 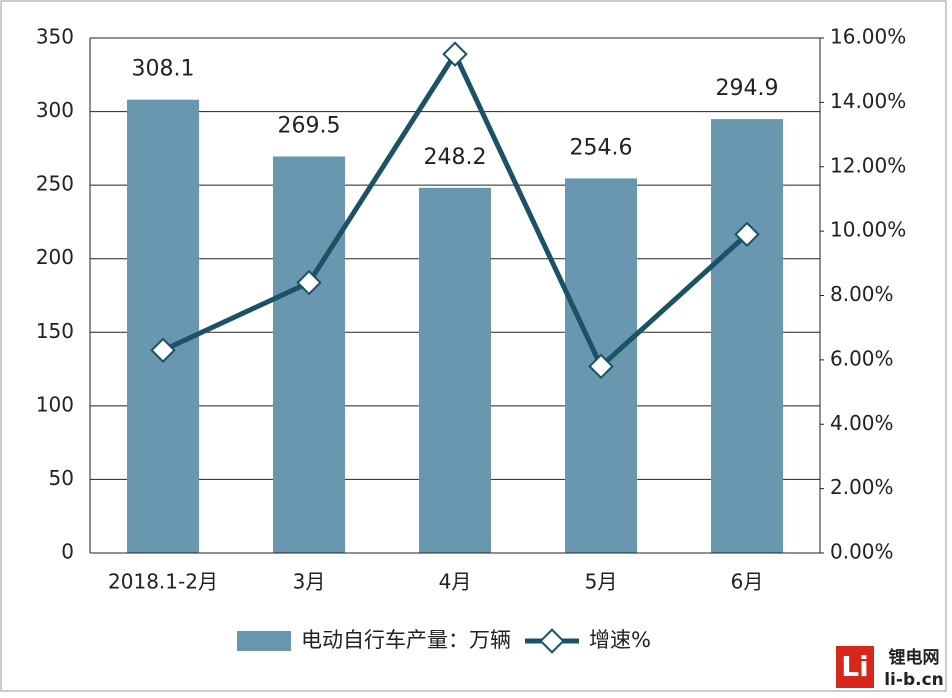 I want to click on x-tick-label: 3月, so click(x=309, y=582).